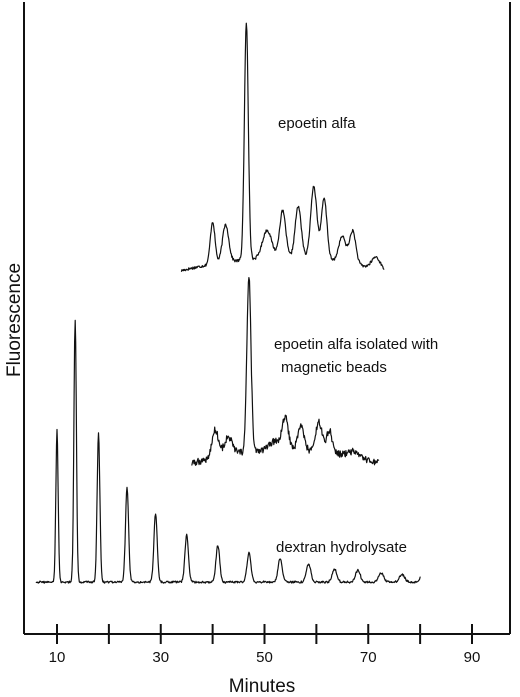 Image resolution: width=520 pixels, height=697 pixels. I want to click on x-tick-label-layer: 10 30 50 70 90, so click(265, 657).